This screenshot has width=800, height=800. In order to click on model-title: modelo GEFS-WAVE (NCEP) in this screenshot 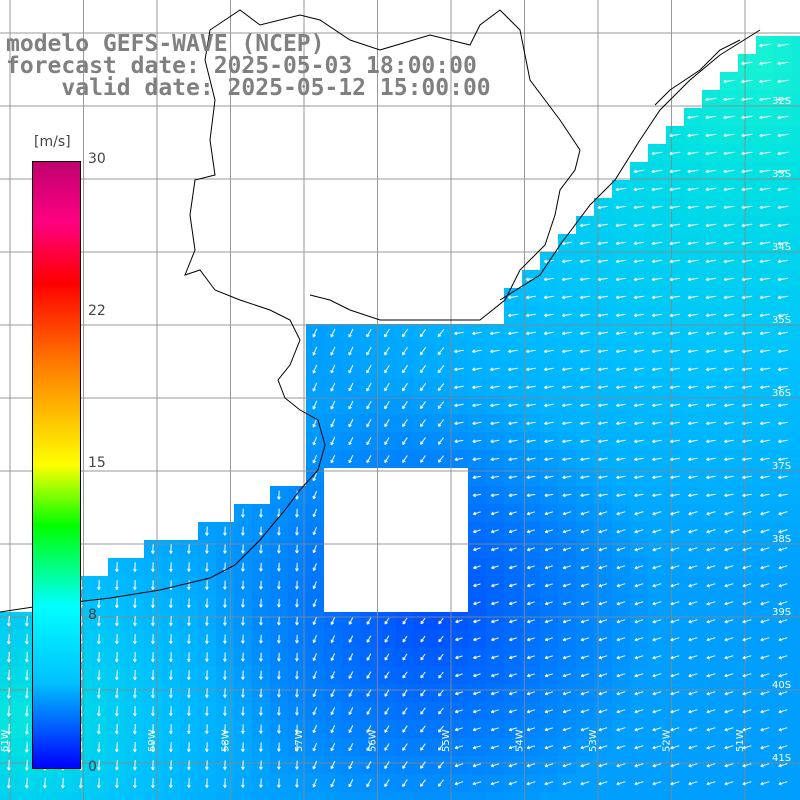, I will do `click(165, 44)`.